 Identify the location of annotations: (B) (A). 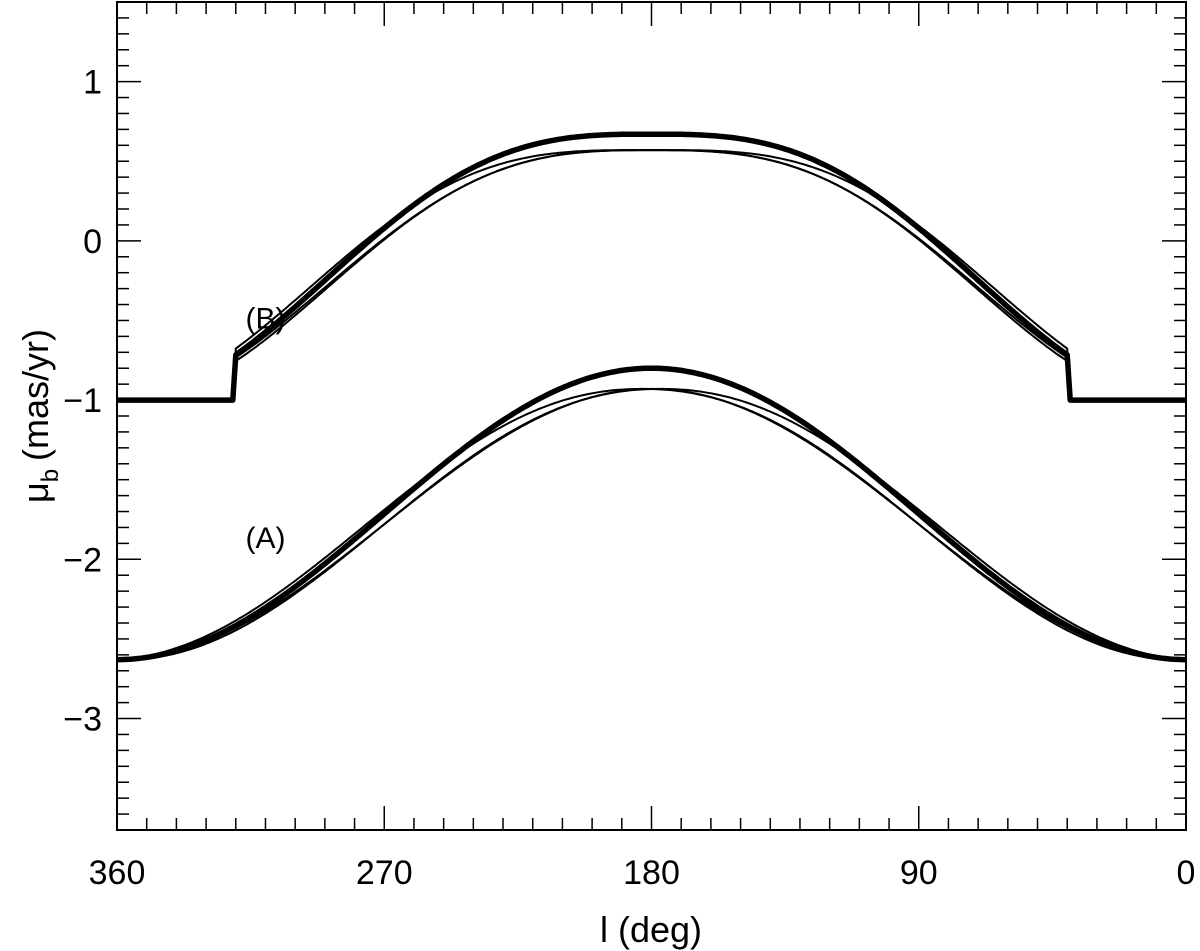
(265, 428).